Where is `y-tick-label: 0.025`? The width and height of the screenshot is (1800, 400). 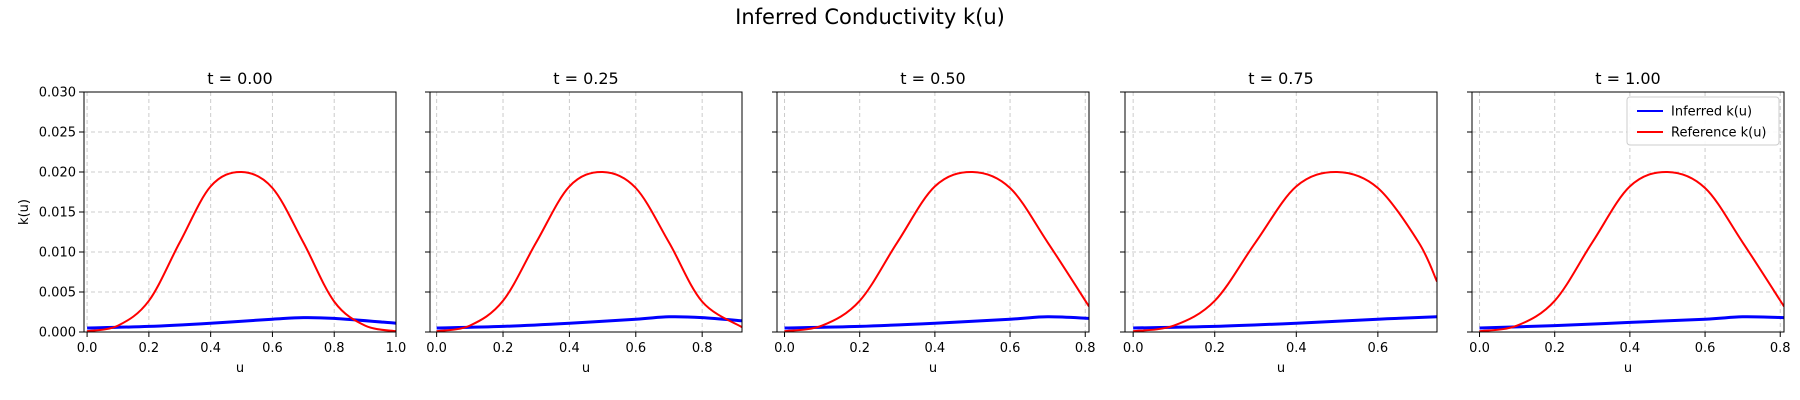
y-tick-label: 0.025 is located at coordinates (57, 133).